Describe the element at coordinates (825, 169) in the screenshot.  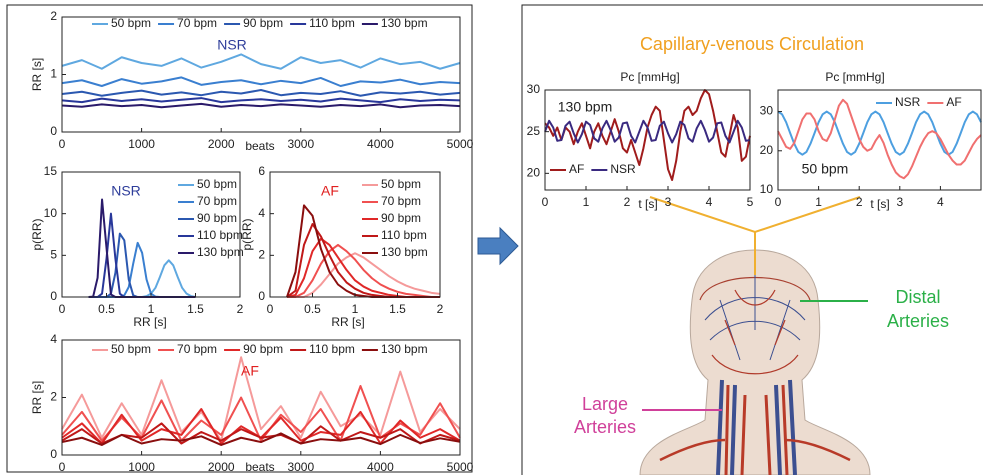
I see `annotation: 50 bpm` at that location.